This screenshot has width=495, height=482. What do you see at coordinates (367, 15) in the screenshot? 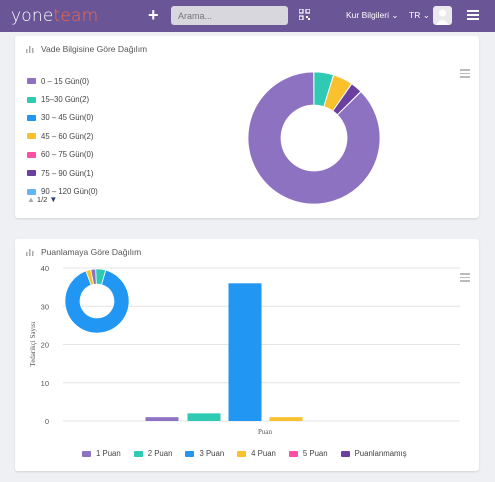
I see `kur-label: Kur Bilgileri` at bounding box center [367, 15].